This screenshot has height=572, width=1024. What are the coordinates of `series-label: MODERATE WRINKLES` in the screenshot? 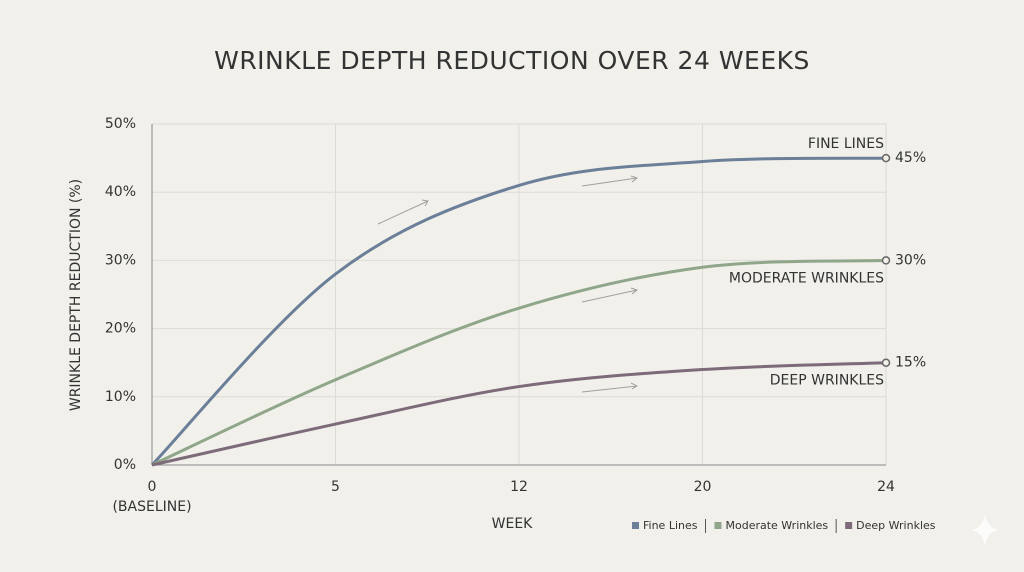 It's located at (806, 278).